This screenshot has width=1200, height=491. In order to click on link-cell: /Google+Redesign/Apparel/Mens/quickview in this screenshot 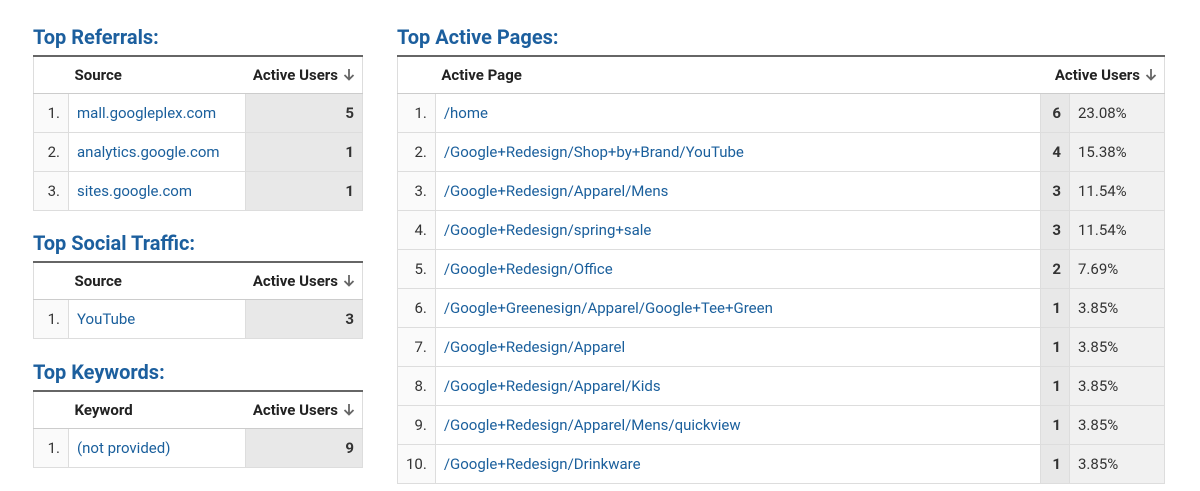, I will do `click(738, 425)`.